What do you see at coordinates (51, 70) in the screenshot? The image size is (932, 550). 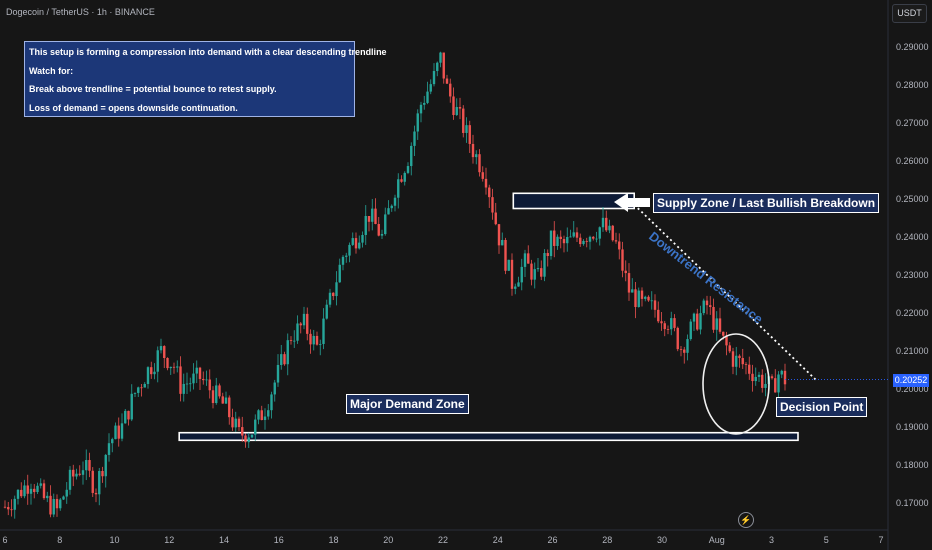 I see `note-line: Watch for:` at bounding box center [51, 70].